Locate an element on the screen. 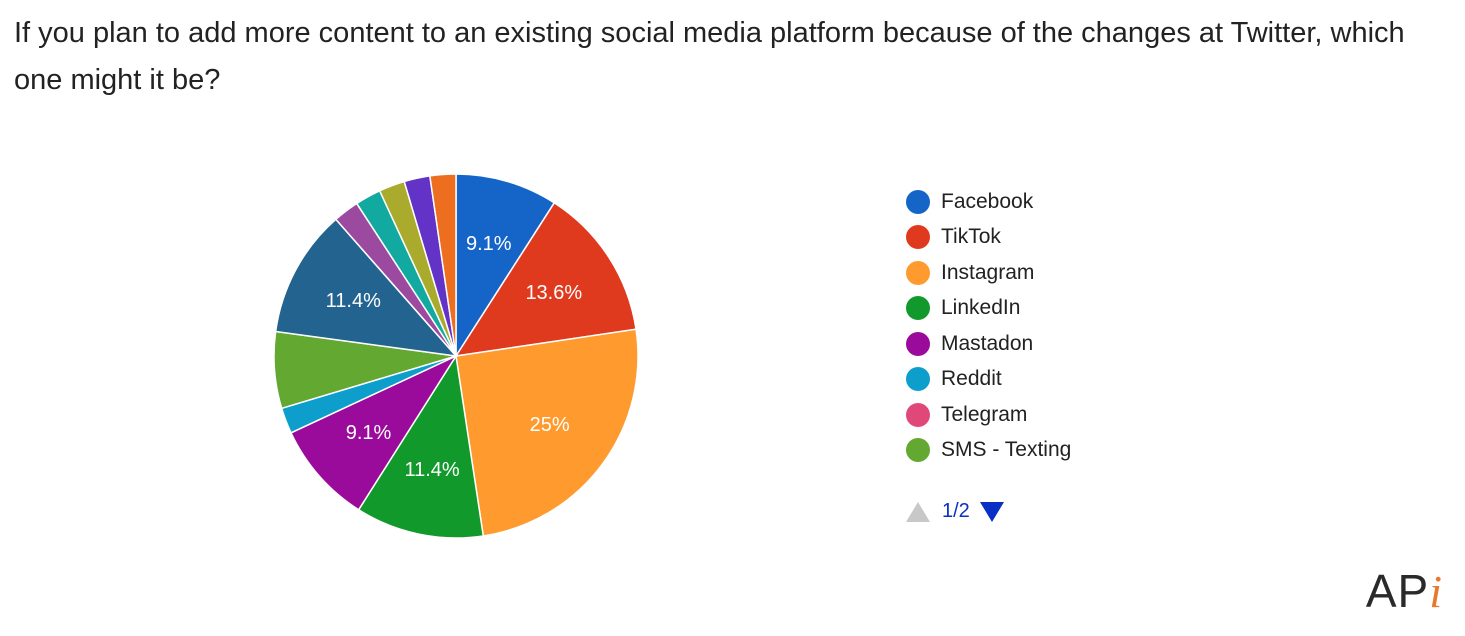  legend-pager: 1/2 is located at coordinates (955, 511).